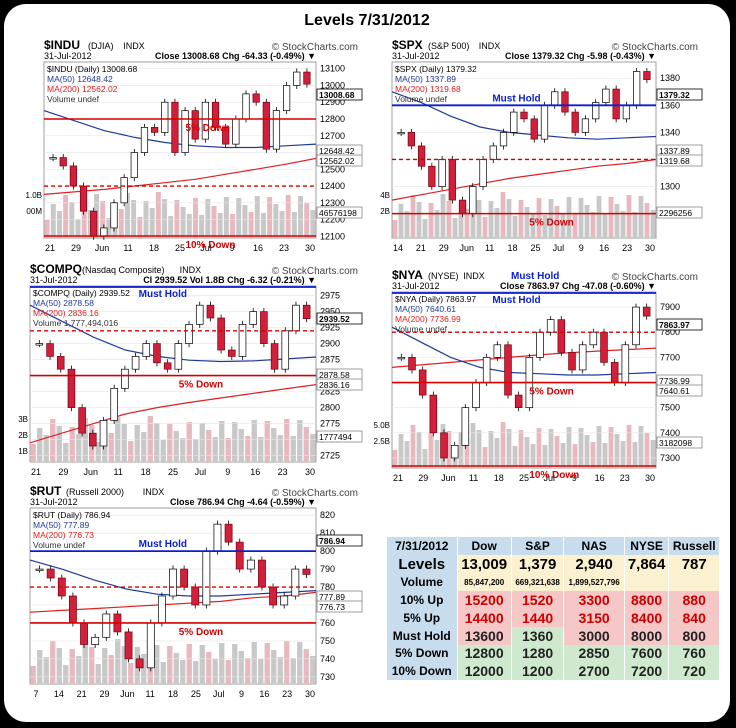 This screenshot has height=728, width=736. What do you see at coordinates (229, 280) in the screenshot?
I see `close-line: Cl 2939.52 Vol 1.8B Chg -6.32 (-0.21%) ▼` at bounding box center [229, 280].